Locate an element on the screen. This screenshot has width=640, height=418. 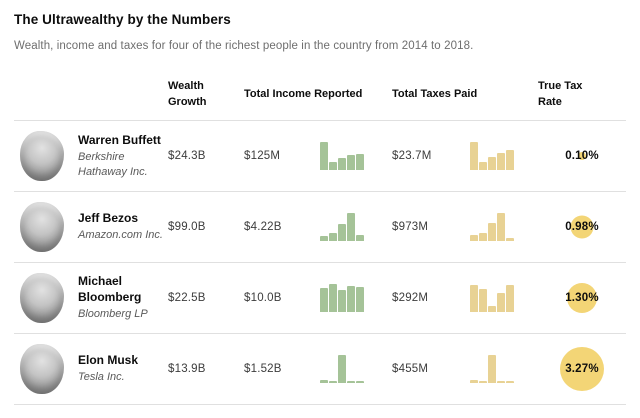
true-tax-rate-value: 0.10% is located at coordinates (582, 155).